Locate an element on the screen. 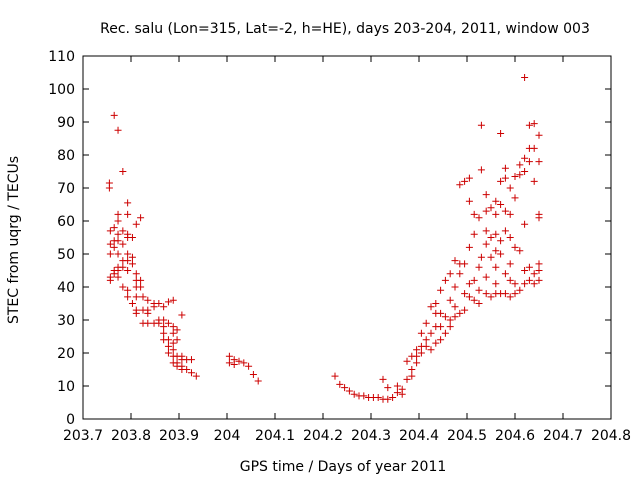  x-axis-label: GPS time / Days of year 2011 is located at coordinates (343, 467).